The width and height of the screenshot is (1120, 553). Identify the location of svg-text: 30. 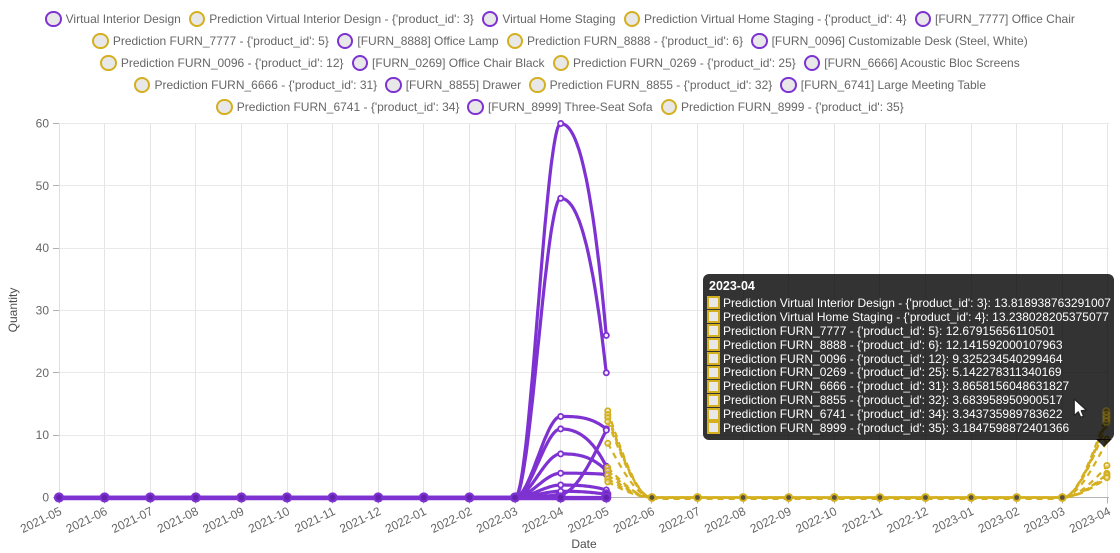
(43, 311).